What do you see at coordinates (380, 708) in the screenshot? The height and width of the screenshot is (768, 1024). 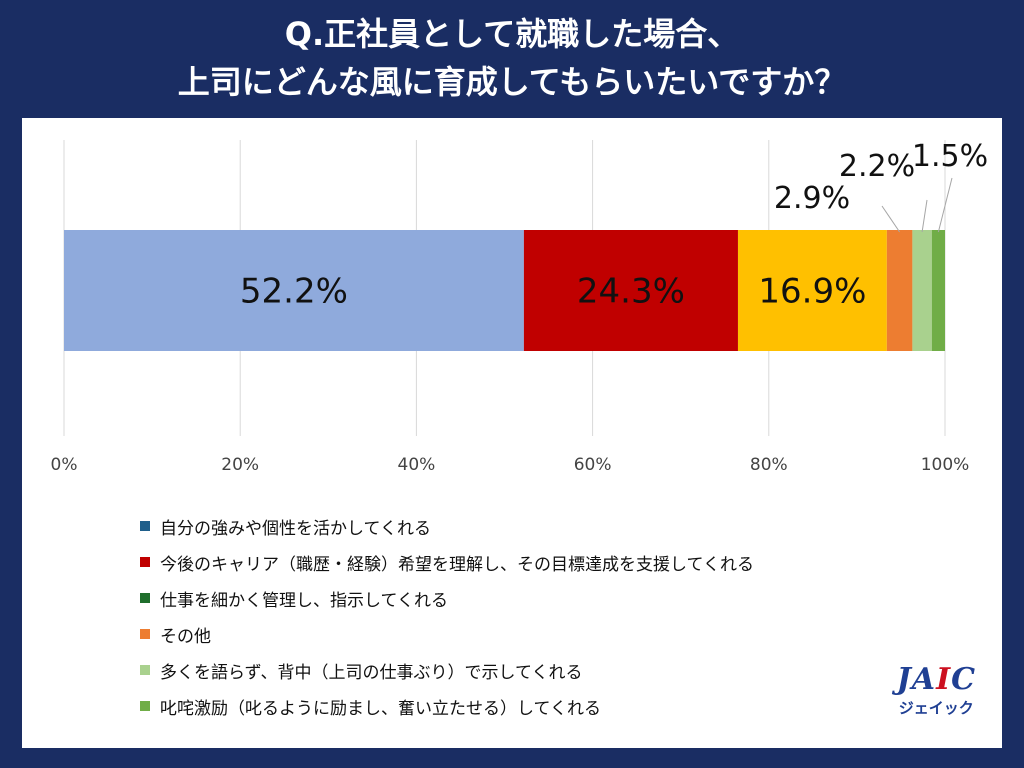 I see `legend-label: 叱咤激励（叱るように励まし、奮い立たせる）してくれる` at bounding box center [380, 708].